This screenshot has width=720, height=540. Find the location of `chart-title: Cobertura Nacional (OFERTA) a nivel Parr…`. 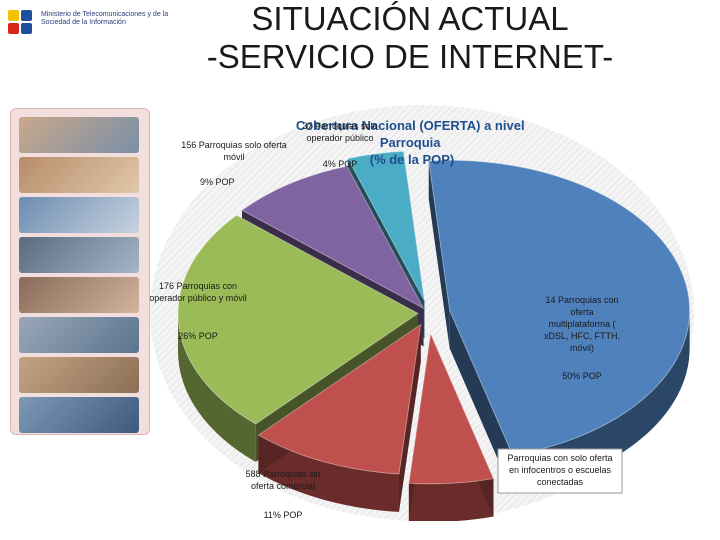

chart-title: Cobertura Nacional (OFERTA) a nivel Parr… is located at coordinates (412, 142).